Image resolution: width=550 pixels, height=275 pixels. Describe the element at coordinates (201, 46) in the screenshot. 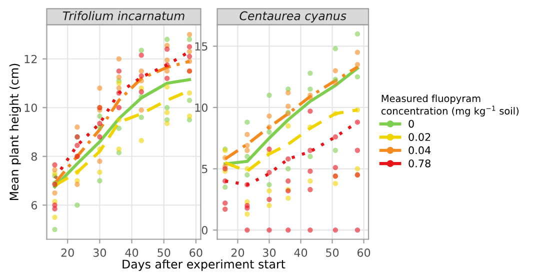

I see `y-tick-label: 15` at that location.